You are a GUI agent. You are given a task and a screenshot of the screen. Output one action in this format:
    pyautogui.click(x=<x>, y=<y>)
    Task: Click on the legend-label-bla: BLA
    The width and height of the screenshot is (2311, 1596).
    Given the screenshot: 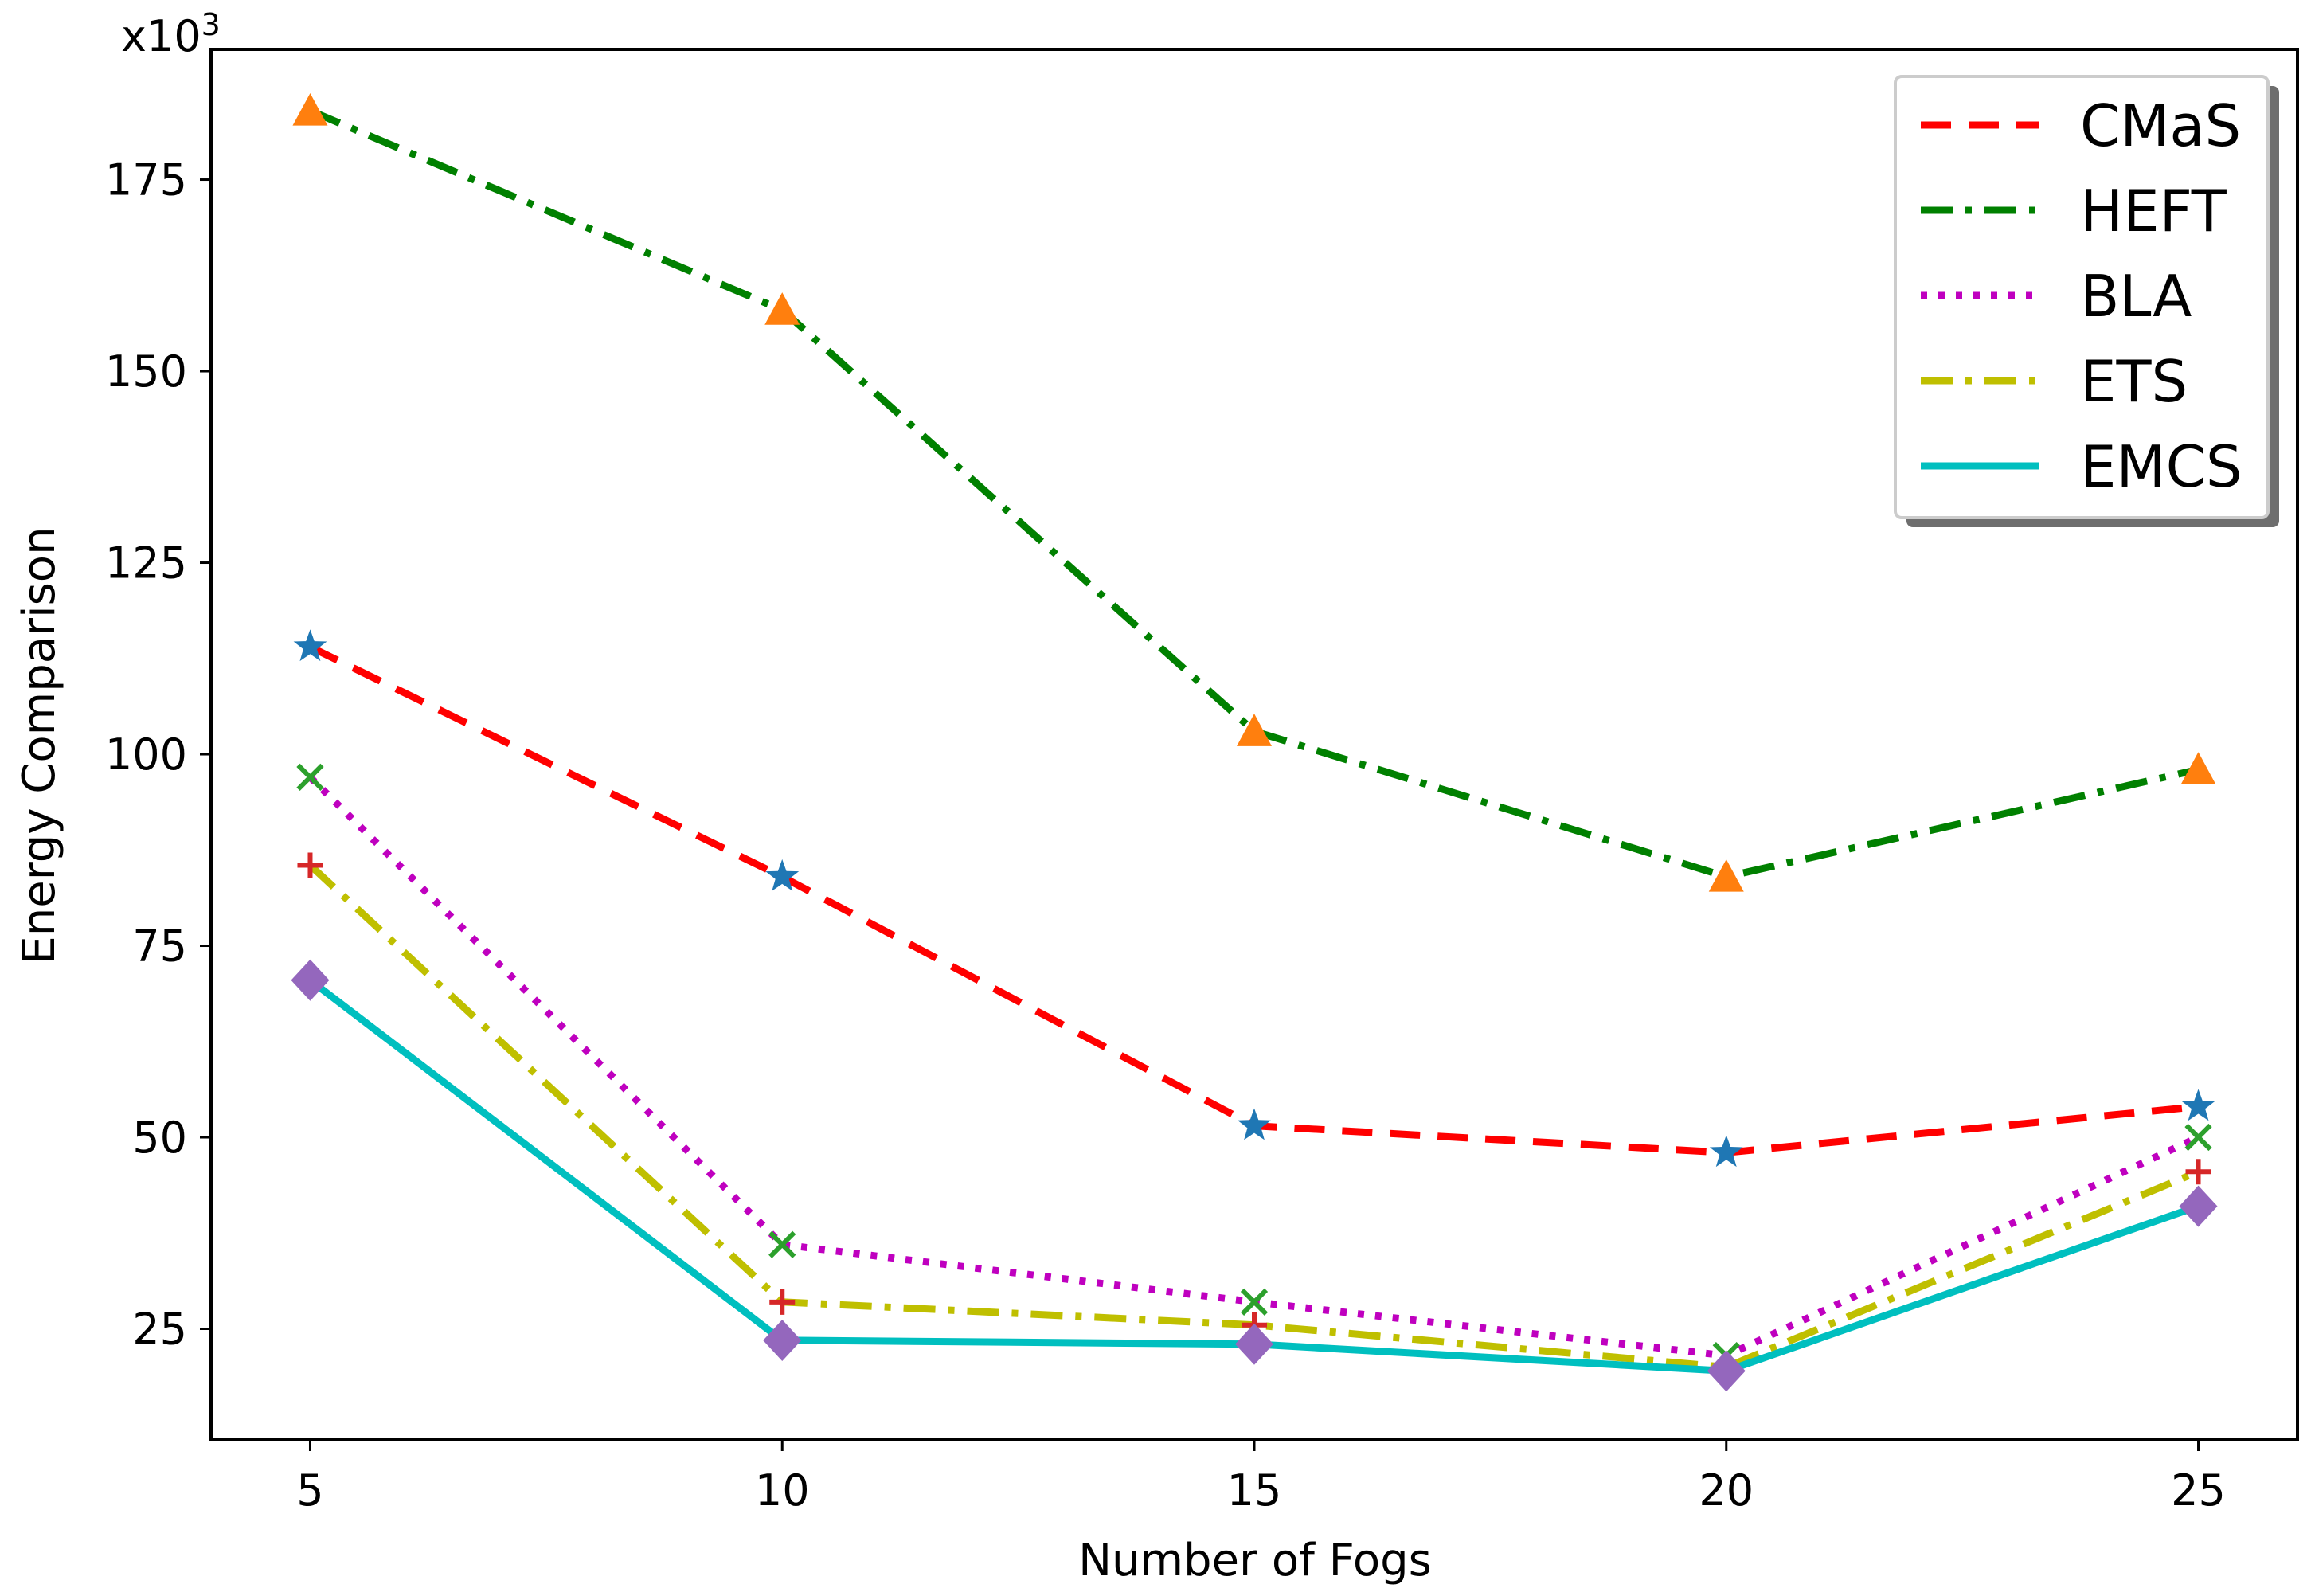 What is the action you would take?
    pyautogui.click(x=2136, y=296)
    